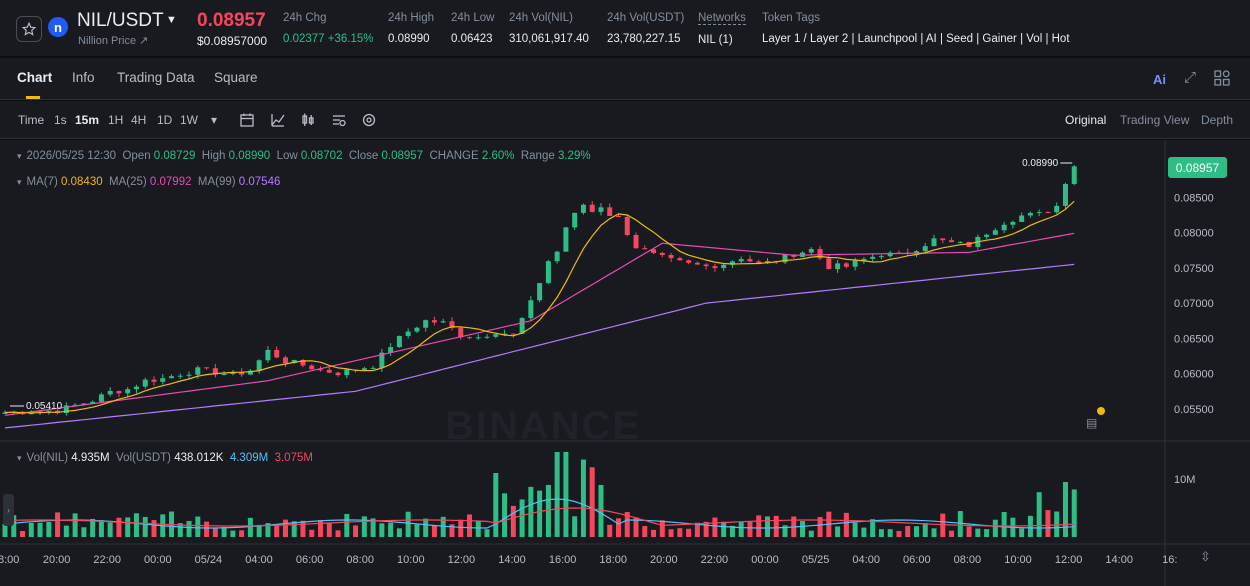 This screenshot has width=1250, height=586. Describe the element at coordinates (44, 406) in the screenshot. I see `low-marker-label: 0.05410` at that location.